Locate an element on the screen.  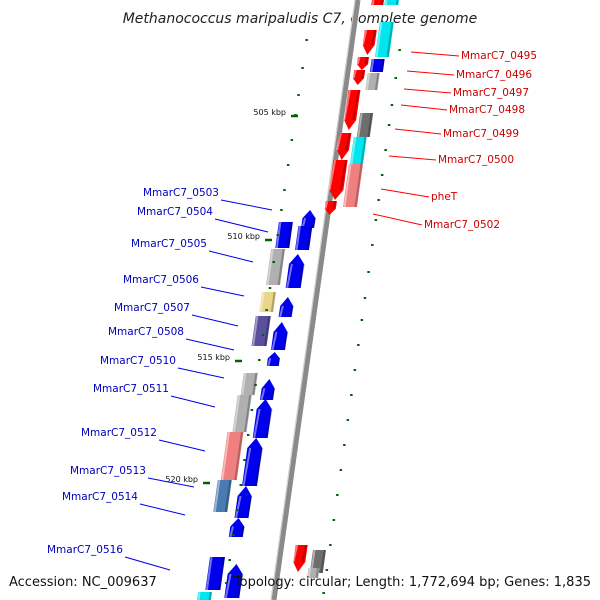
gene-label-left: MmarC7_0510 is located at coordinates (138, 361).